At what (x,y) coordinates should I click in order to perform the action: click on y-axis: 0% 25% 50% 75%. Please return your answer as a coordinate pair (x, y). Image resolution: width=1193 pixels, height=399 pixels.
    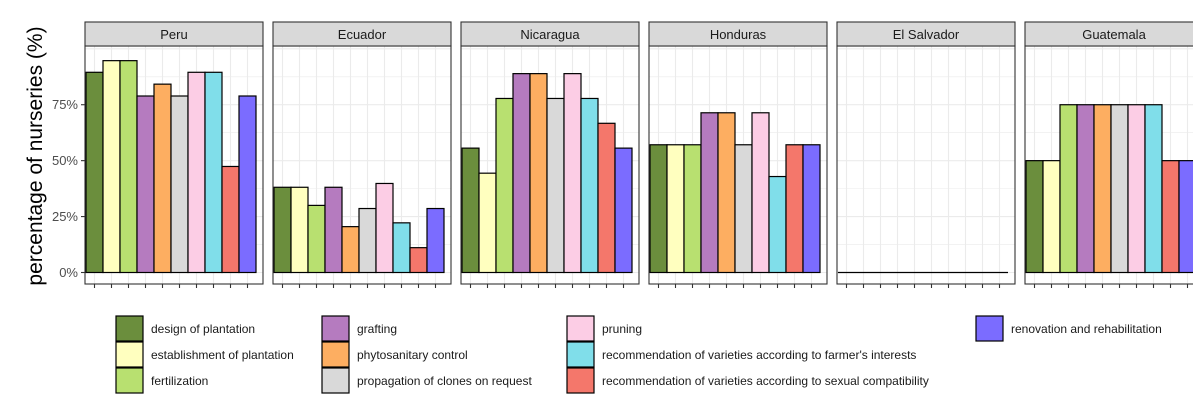
    Looking at the image, I should click on (68, 188).